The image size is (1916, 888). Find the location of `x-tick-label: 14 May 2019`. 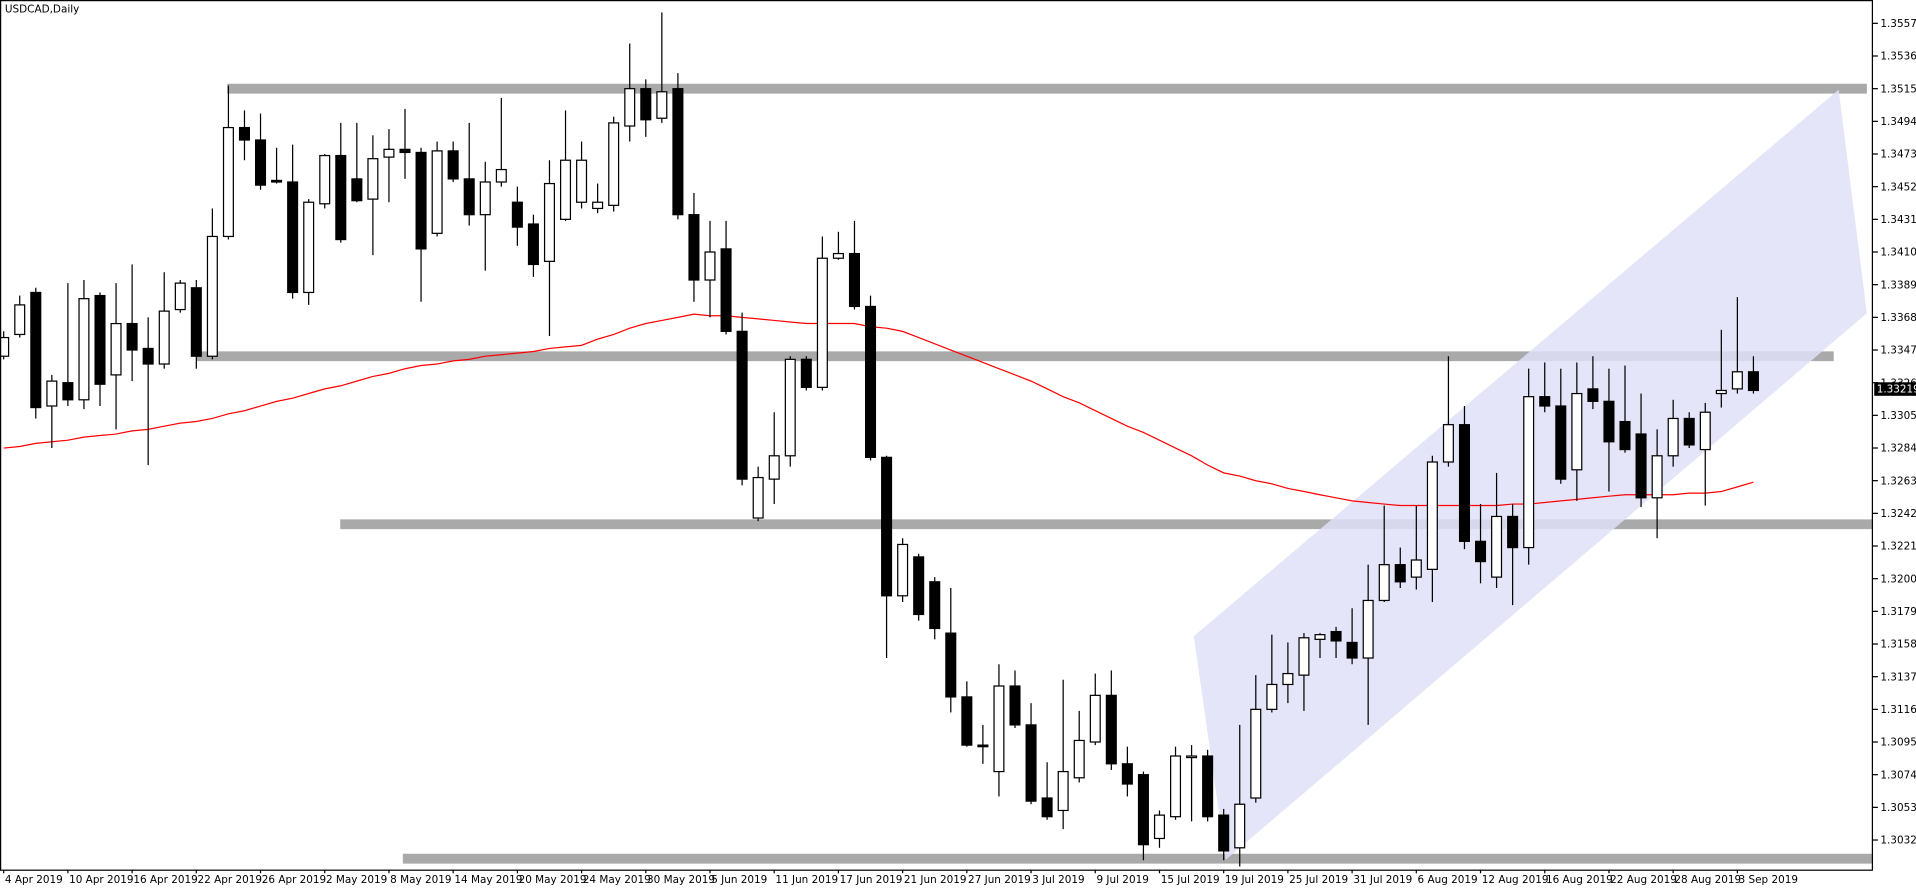

x-tick-label: 14 May 2019 is located at coordinates (488, 880).